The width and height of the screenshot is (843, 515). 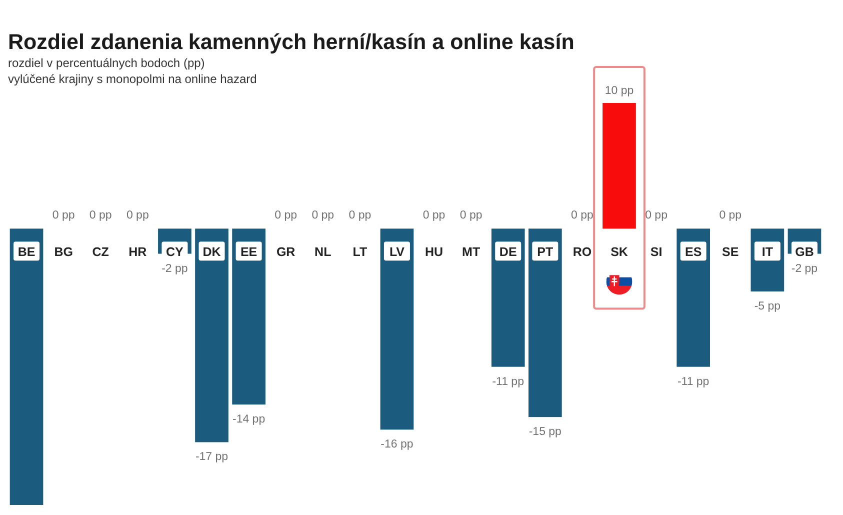 I want to click on x-tick-label: CZ, so click(x=101, y=252).